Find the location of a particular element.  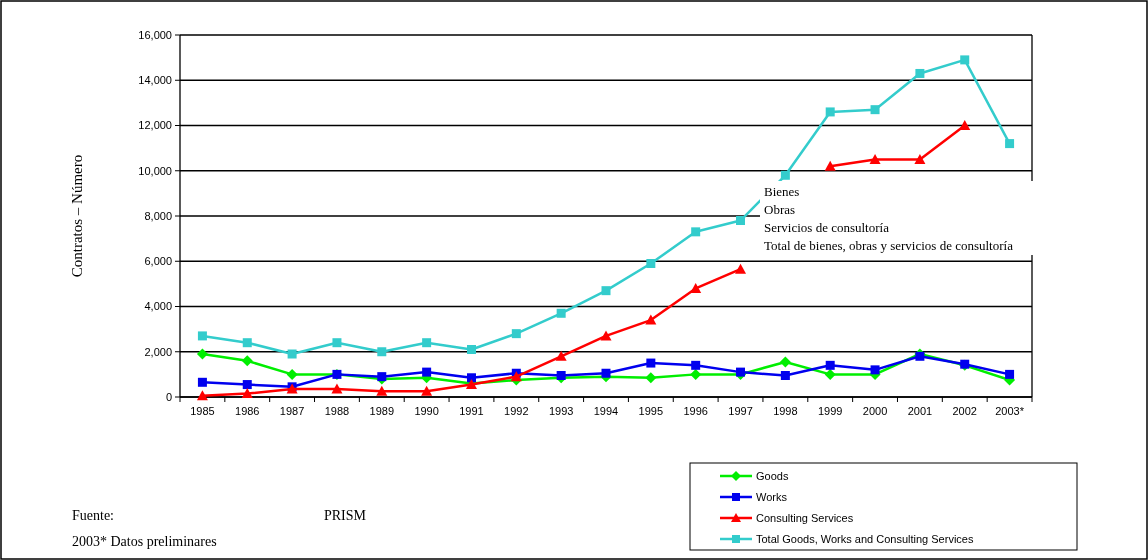

x-tick-label: 1998 is located at coordinates (785, 411).